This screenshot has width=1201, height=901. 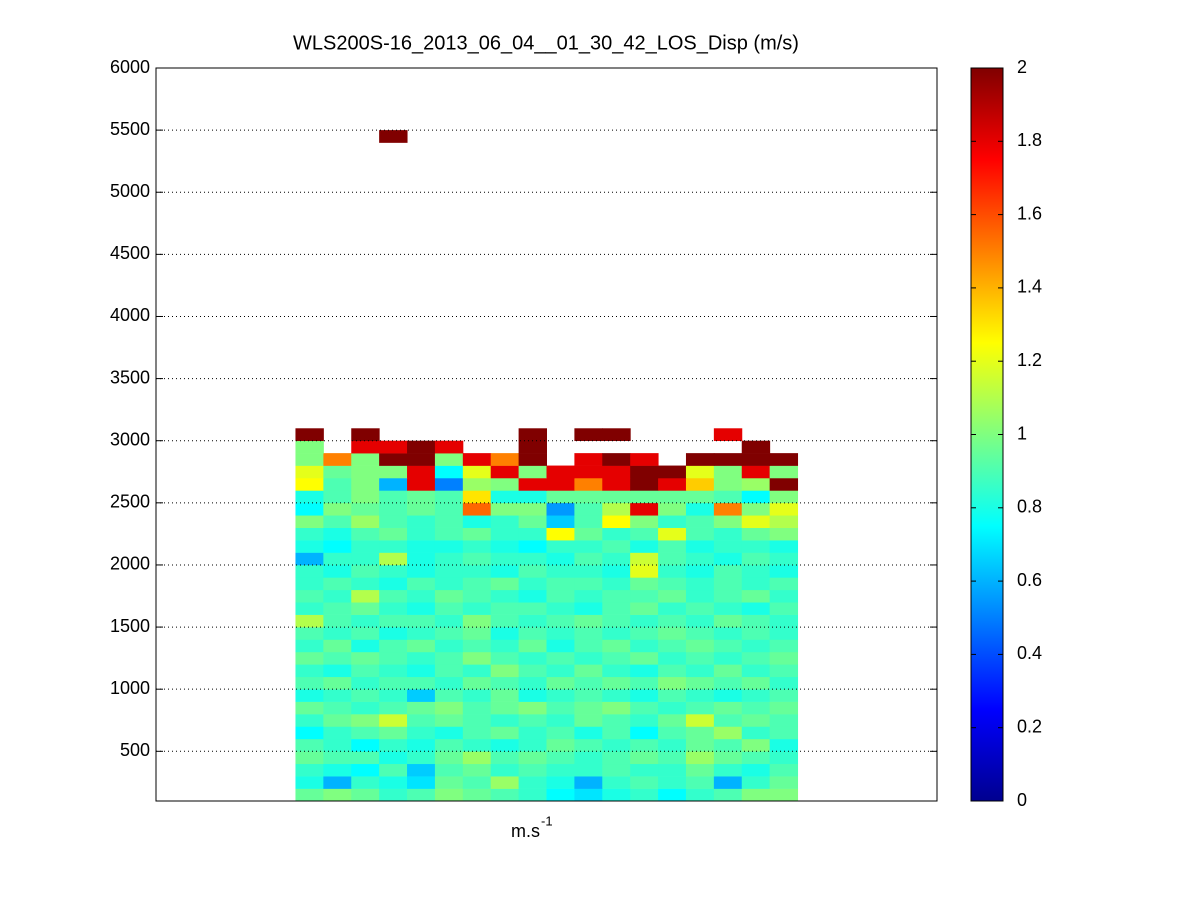 I want to click on colorbar, so click(x=987, y=434).